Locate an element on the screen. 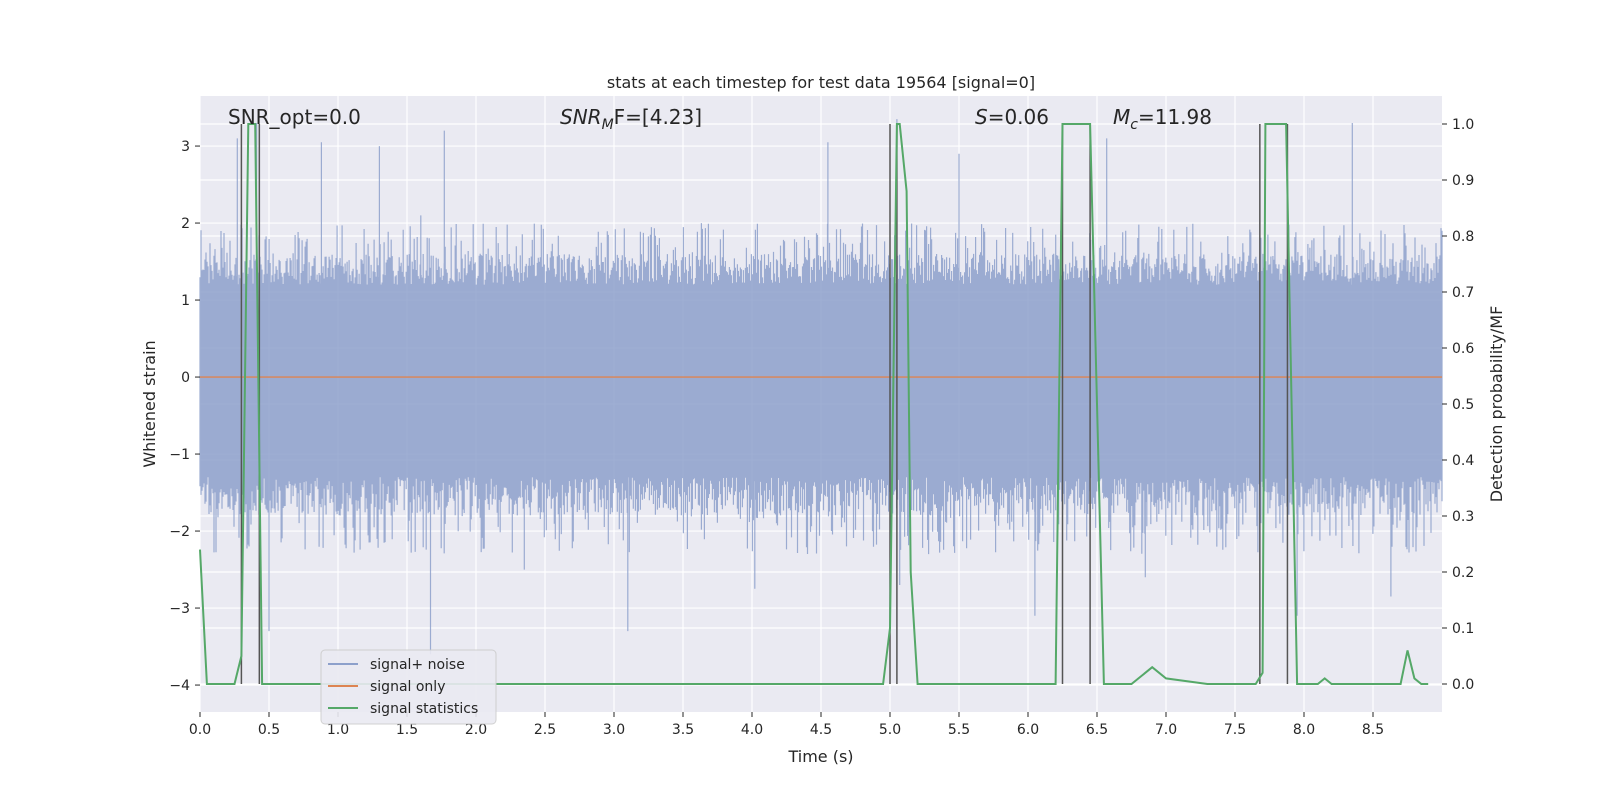  y-right-tick-label-9: 0.1 is located at coordinates (1463, 629).